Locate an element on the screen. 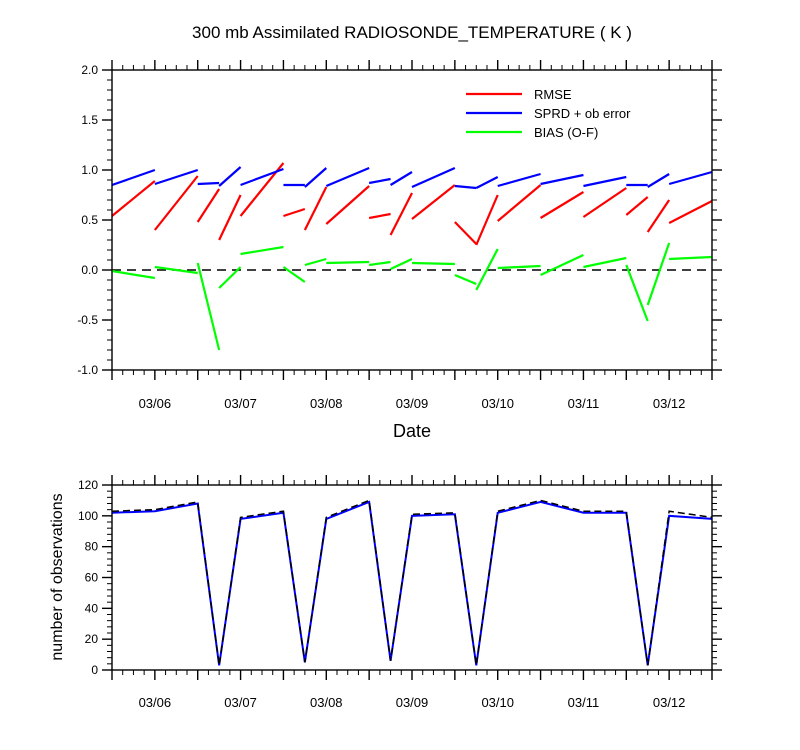 Image resolution: width=800 pixels, height=750 pixels. y-tick-label: 0 is located at coordinates (94, 670).